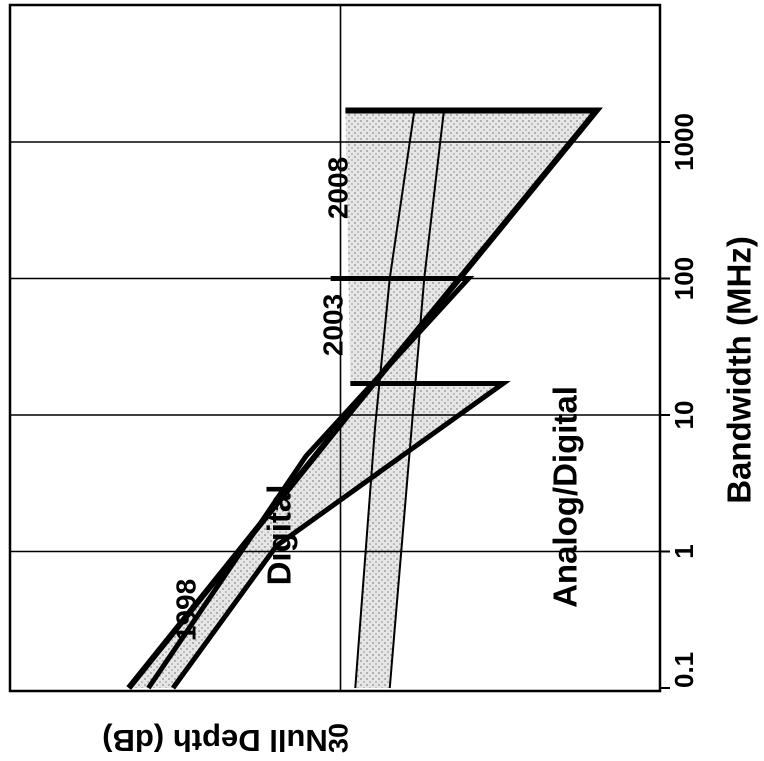 This screenshot has height=761, width=764. I want to click on x-axis-title: Bandwidth (MHz), so click(739, 370).